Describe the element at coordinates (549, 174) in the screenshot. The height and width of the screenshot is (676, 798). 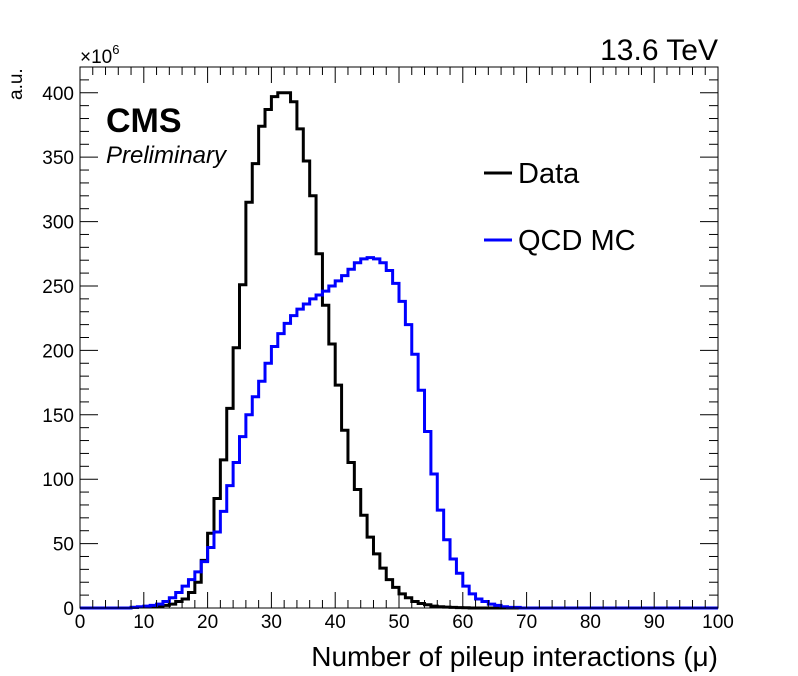
I see `legend-entry-data: Data` at that location.